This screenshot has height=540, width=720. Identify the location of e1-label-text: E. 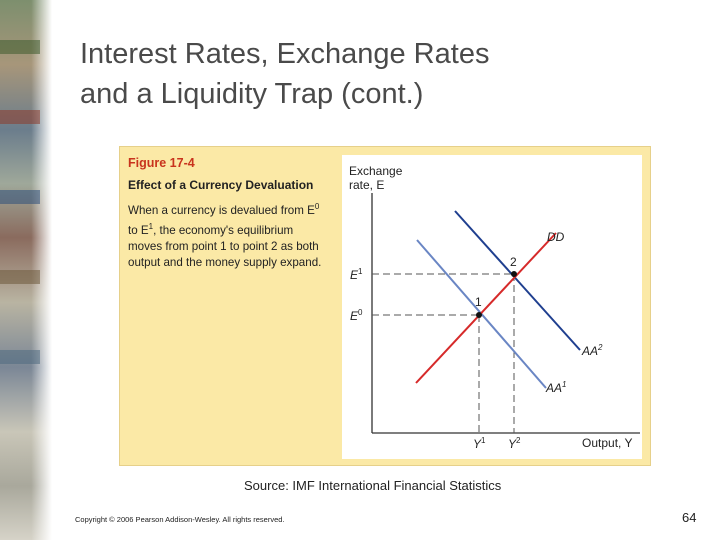
(354, 275).